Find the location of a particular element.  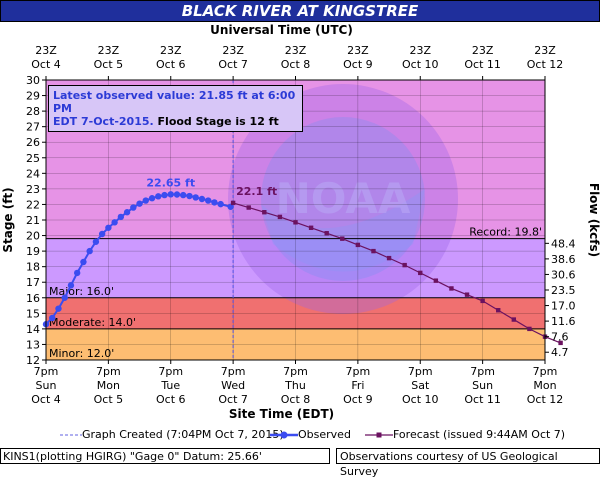

x-tick-date: Oct 10 is located at coordinates (420, 399).